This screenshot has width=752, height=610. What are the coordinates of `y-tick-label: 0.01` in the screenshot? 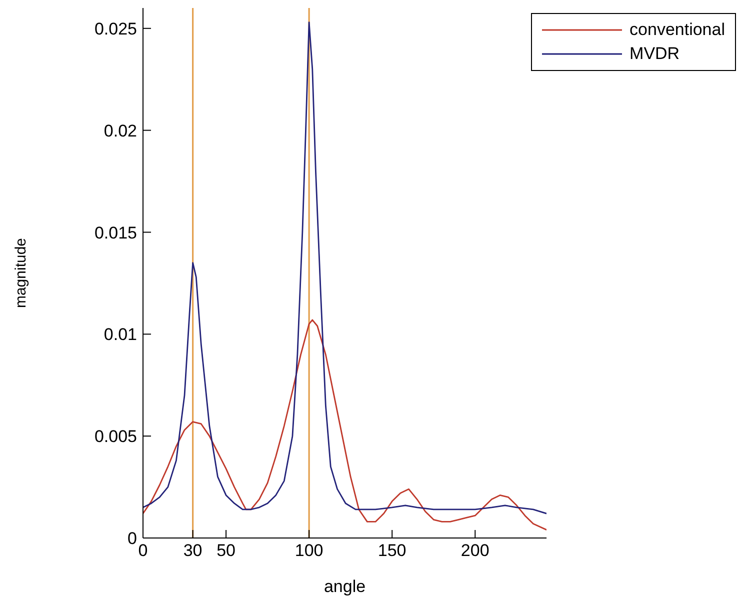 It's located at (120, 334).